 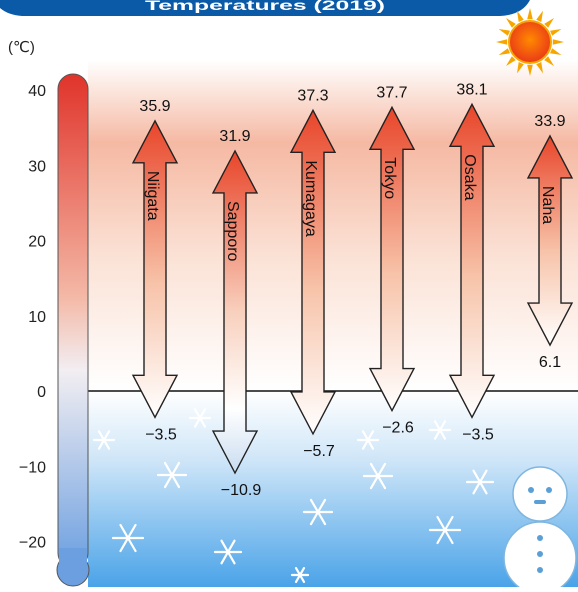 What do you see at coordinates (32, 467) in the screenshot?
I see `y-tick-label: −10` at bounding box center [32, 467].